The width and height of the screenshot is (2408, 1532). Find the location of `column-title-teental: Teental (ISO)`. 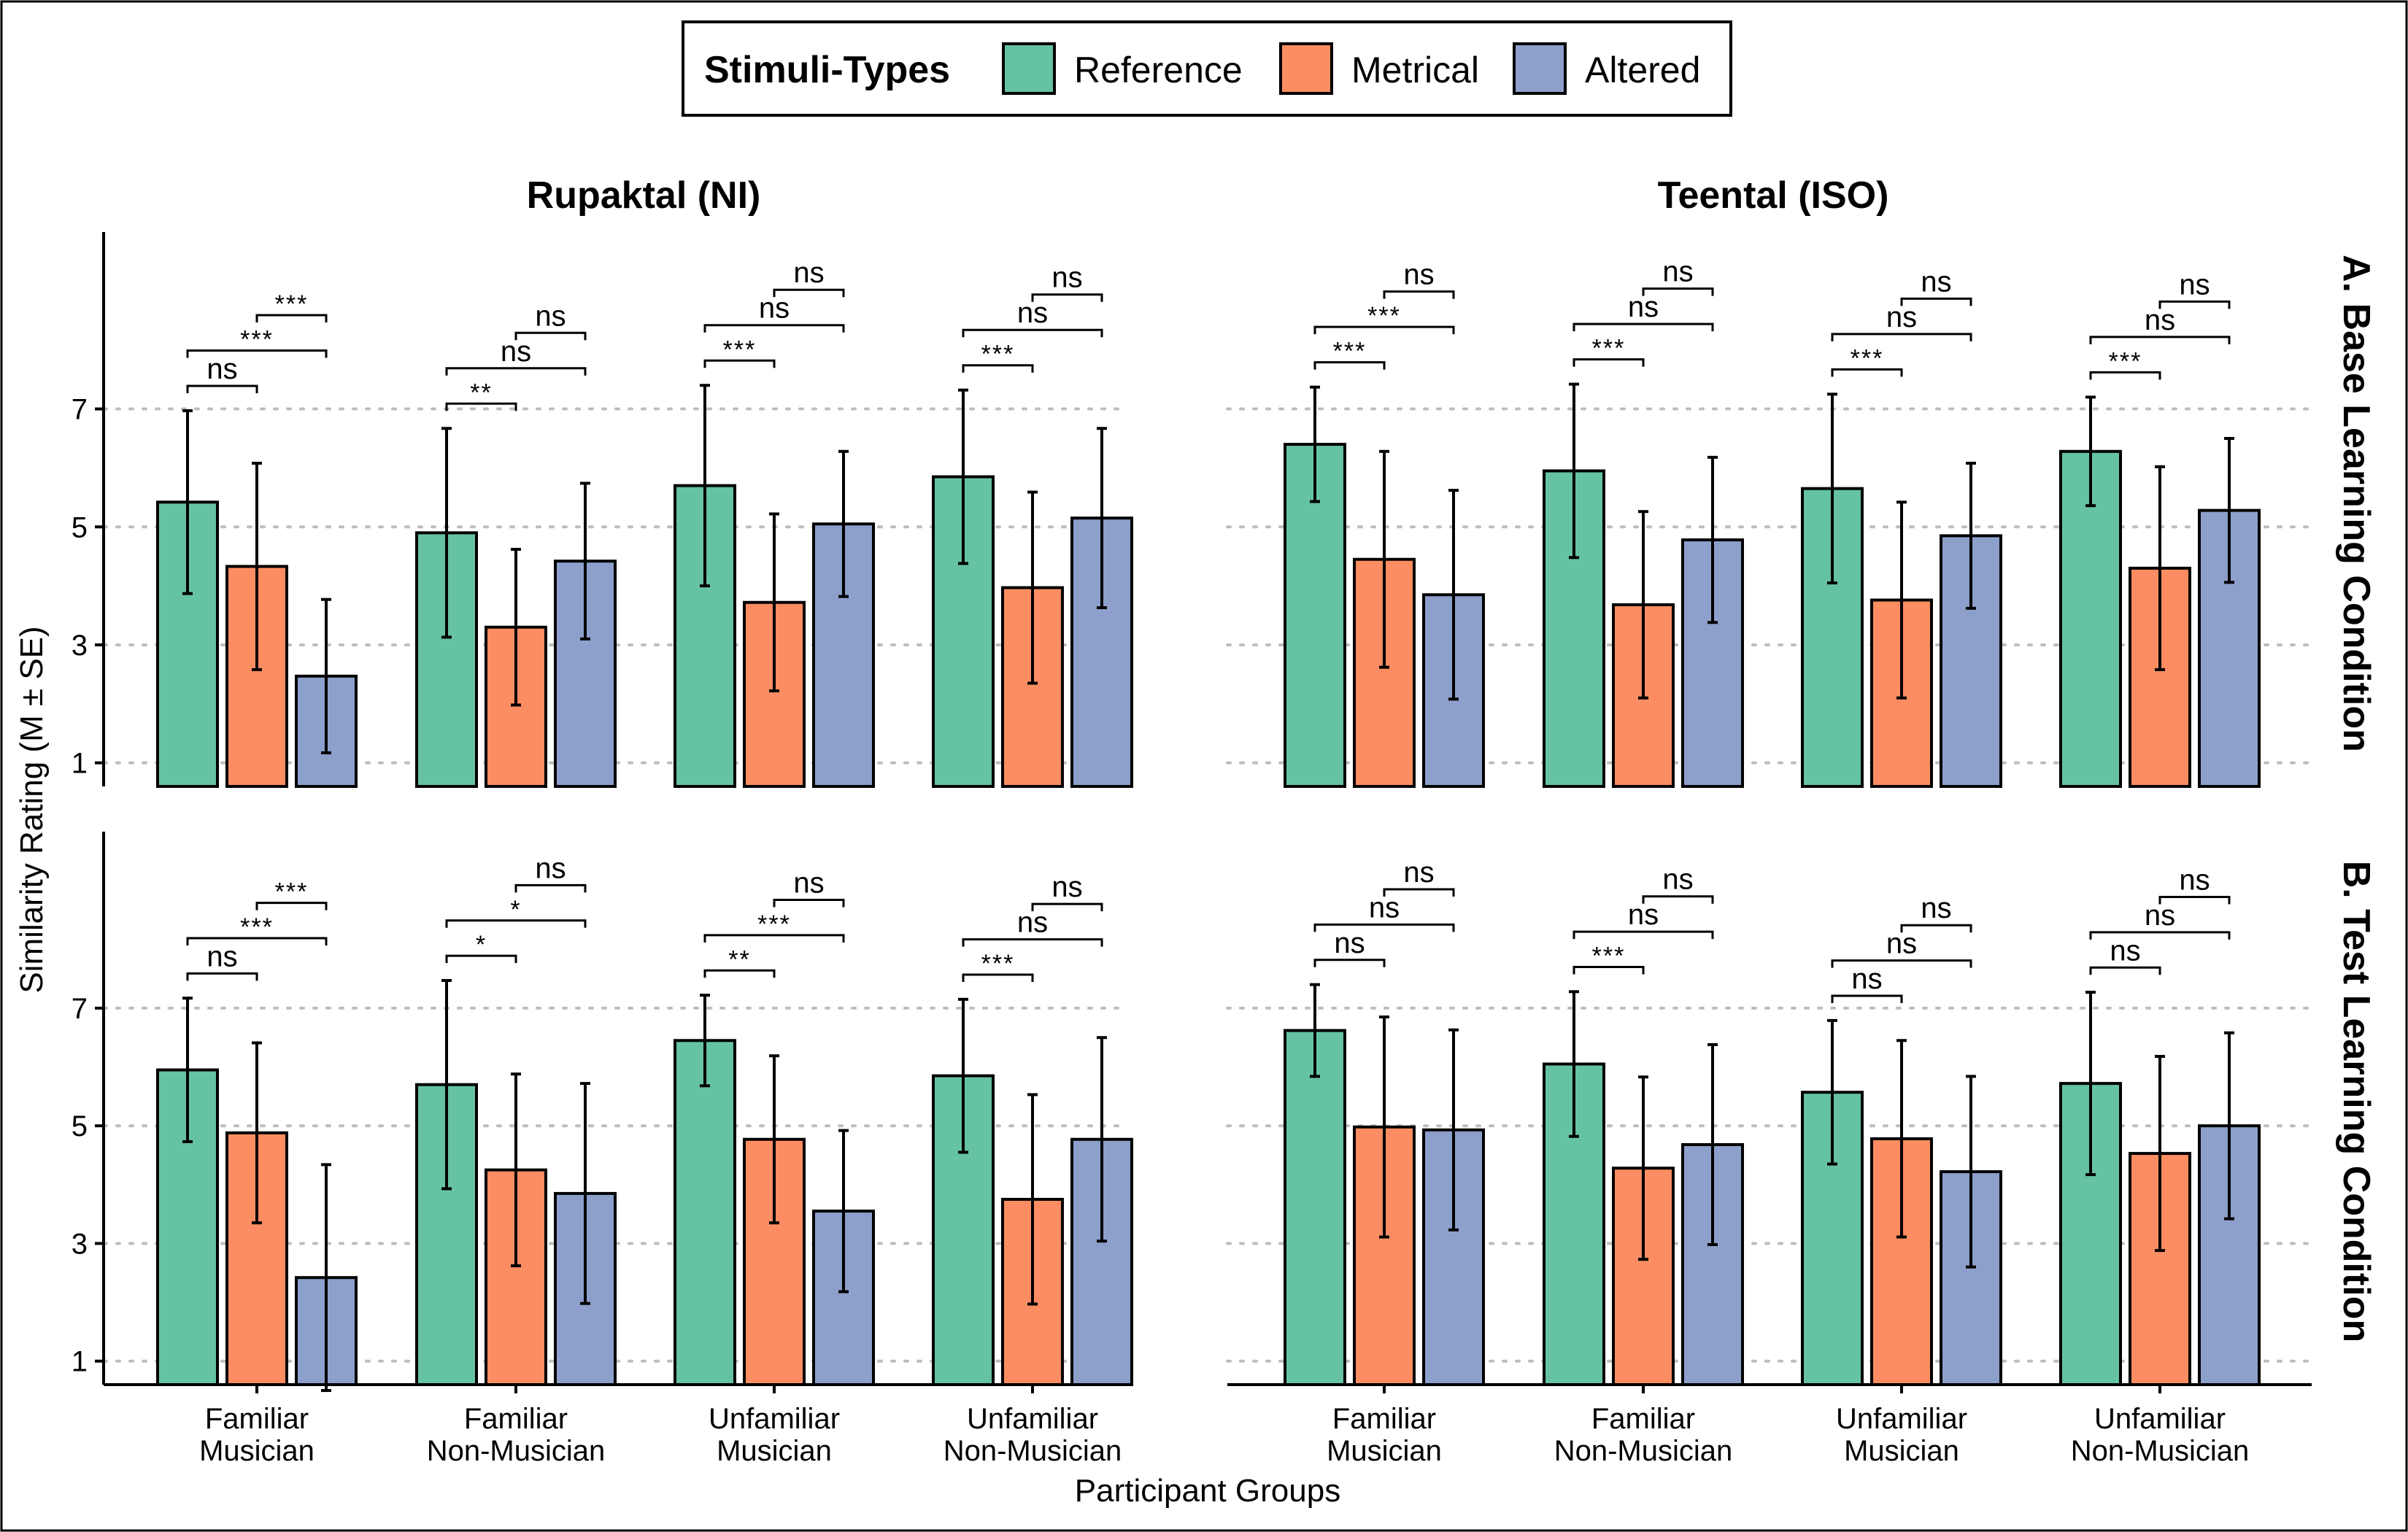

column-title-teental: Teental (ISO) is located at coordinates (1773, 196).